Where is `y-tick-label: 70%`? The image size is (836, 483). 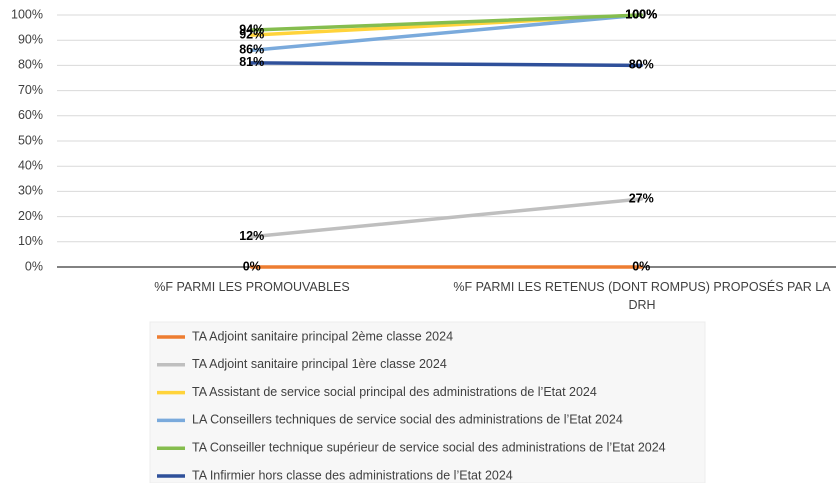
y-tick-label: 70% is located at coordinates (30, 90).